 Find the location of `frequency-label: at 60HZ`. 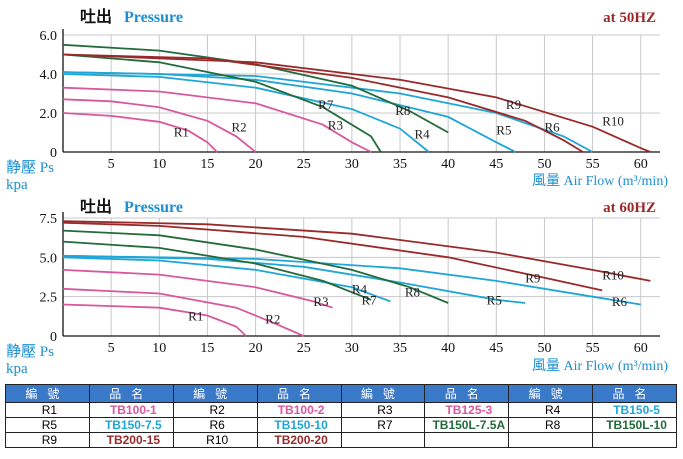

frequency-label: at 60HZ is located at coordinates (629, 208).